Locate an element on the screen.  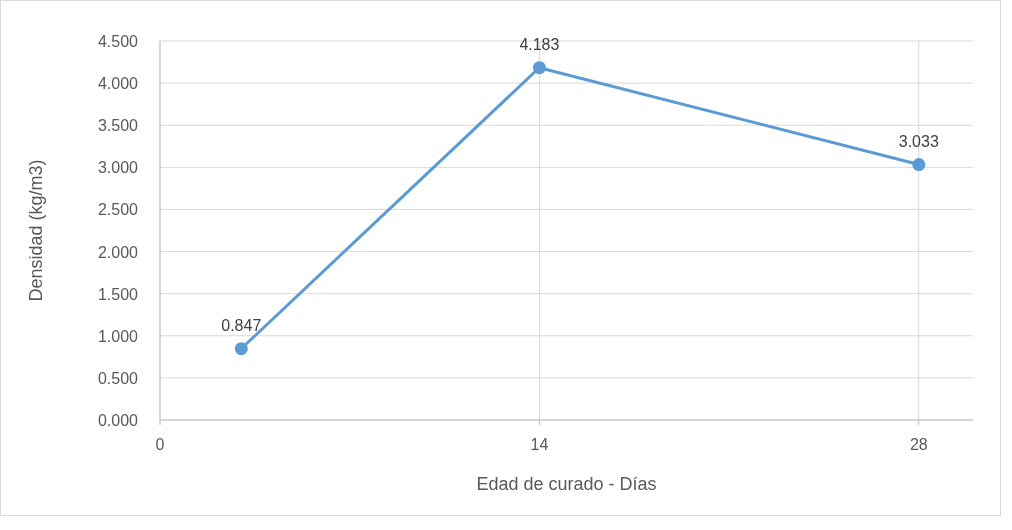
y-tick-label: 0.000 is located at coordinates (118, 420).